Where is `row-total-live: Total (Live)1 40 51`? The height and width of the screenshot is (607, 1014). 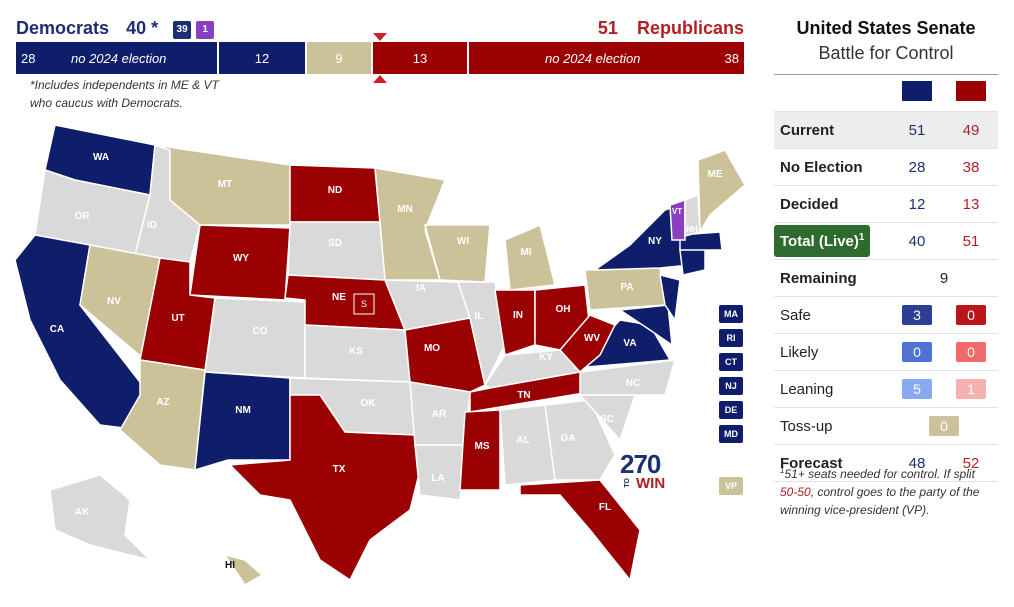 row-total-live: Total (Live)1 40 51 is located at coordinates (886, 241).